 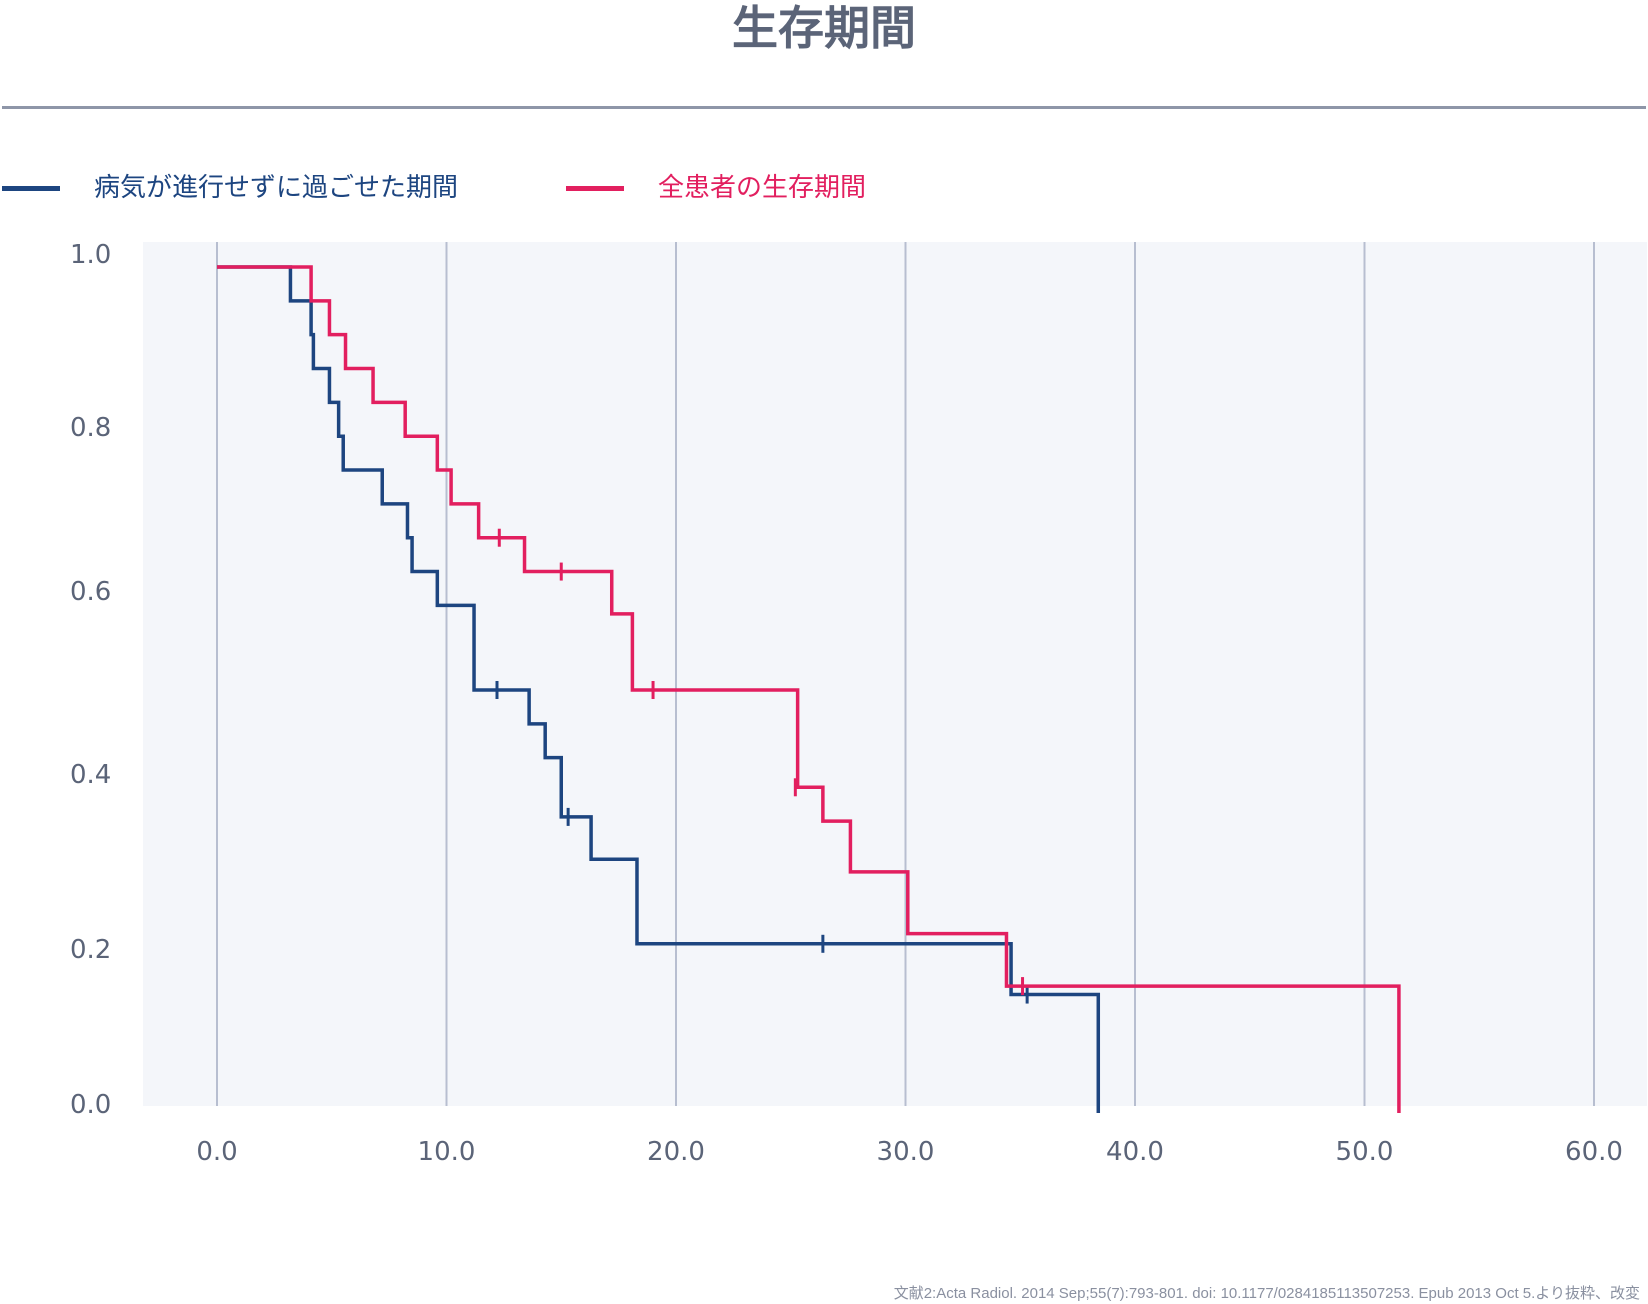 What do you see at coordinates (90, 1105) in the screenshot?
I see `y-tick-label-5: 0.0` at bounding box center [90, 1105].